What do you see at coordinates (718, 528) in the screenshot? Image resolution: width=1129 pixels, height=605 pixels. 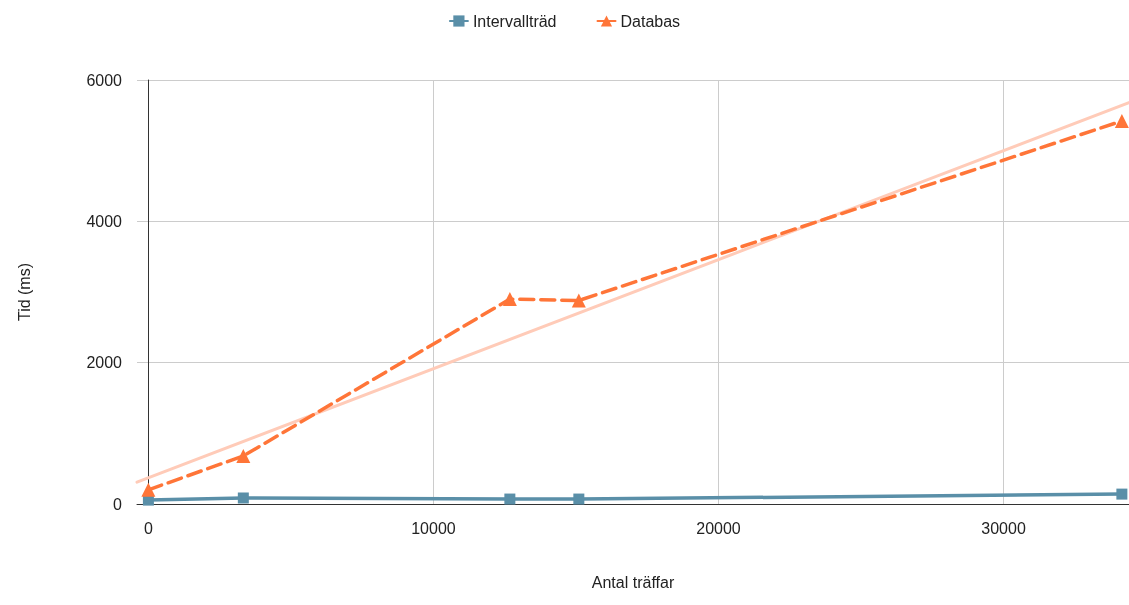 I see `x-tick-label: 20000` at bounding box center [718, 528].